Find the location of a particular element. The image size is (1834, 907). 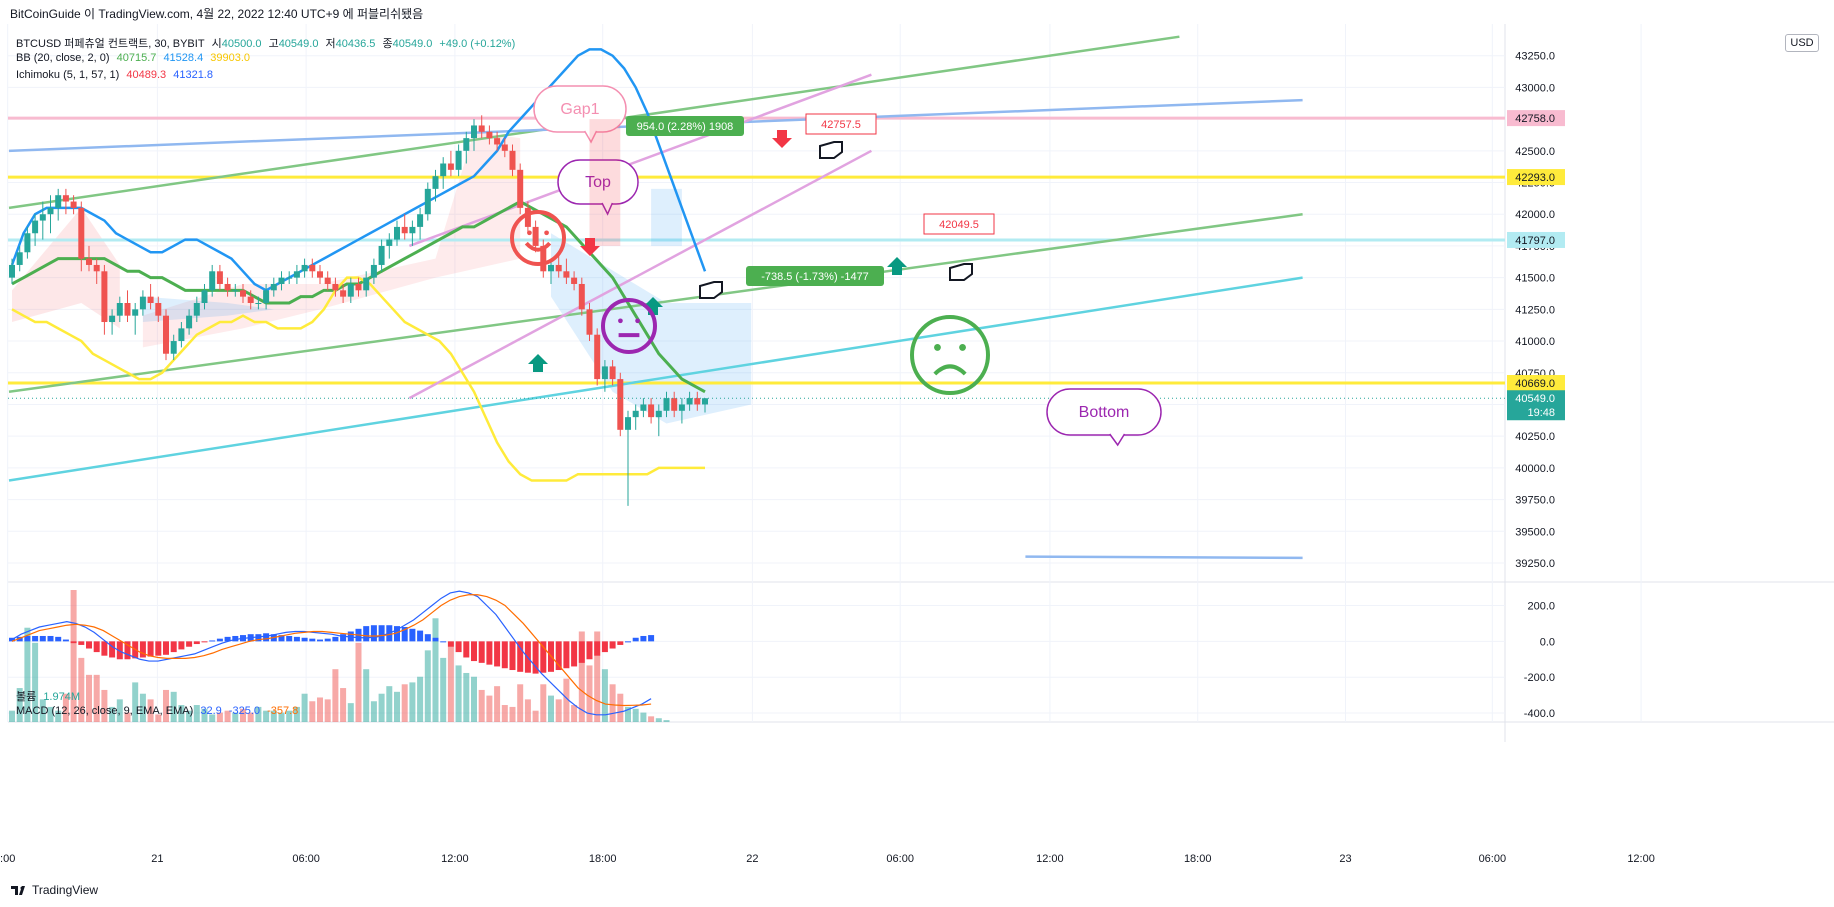

x-tick-label: 12:00 is located at coordinates (1050, 859).